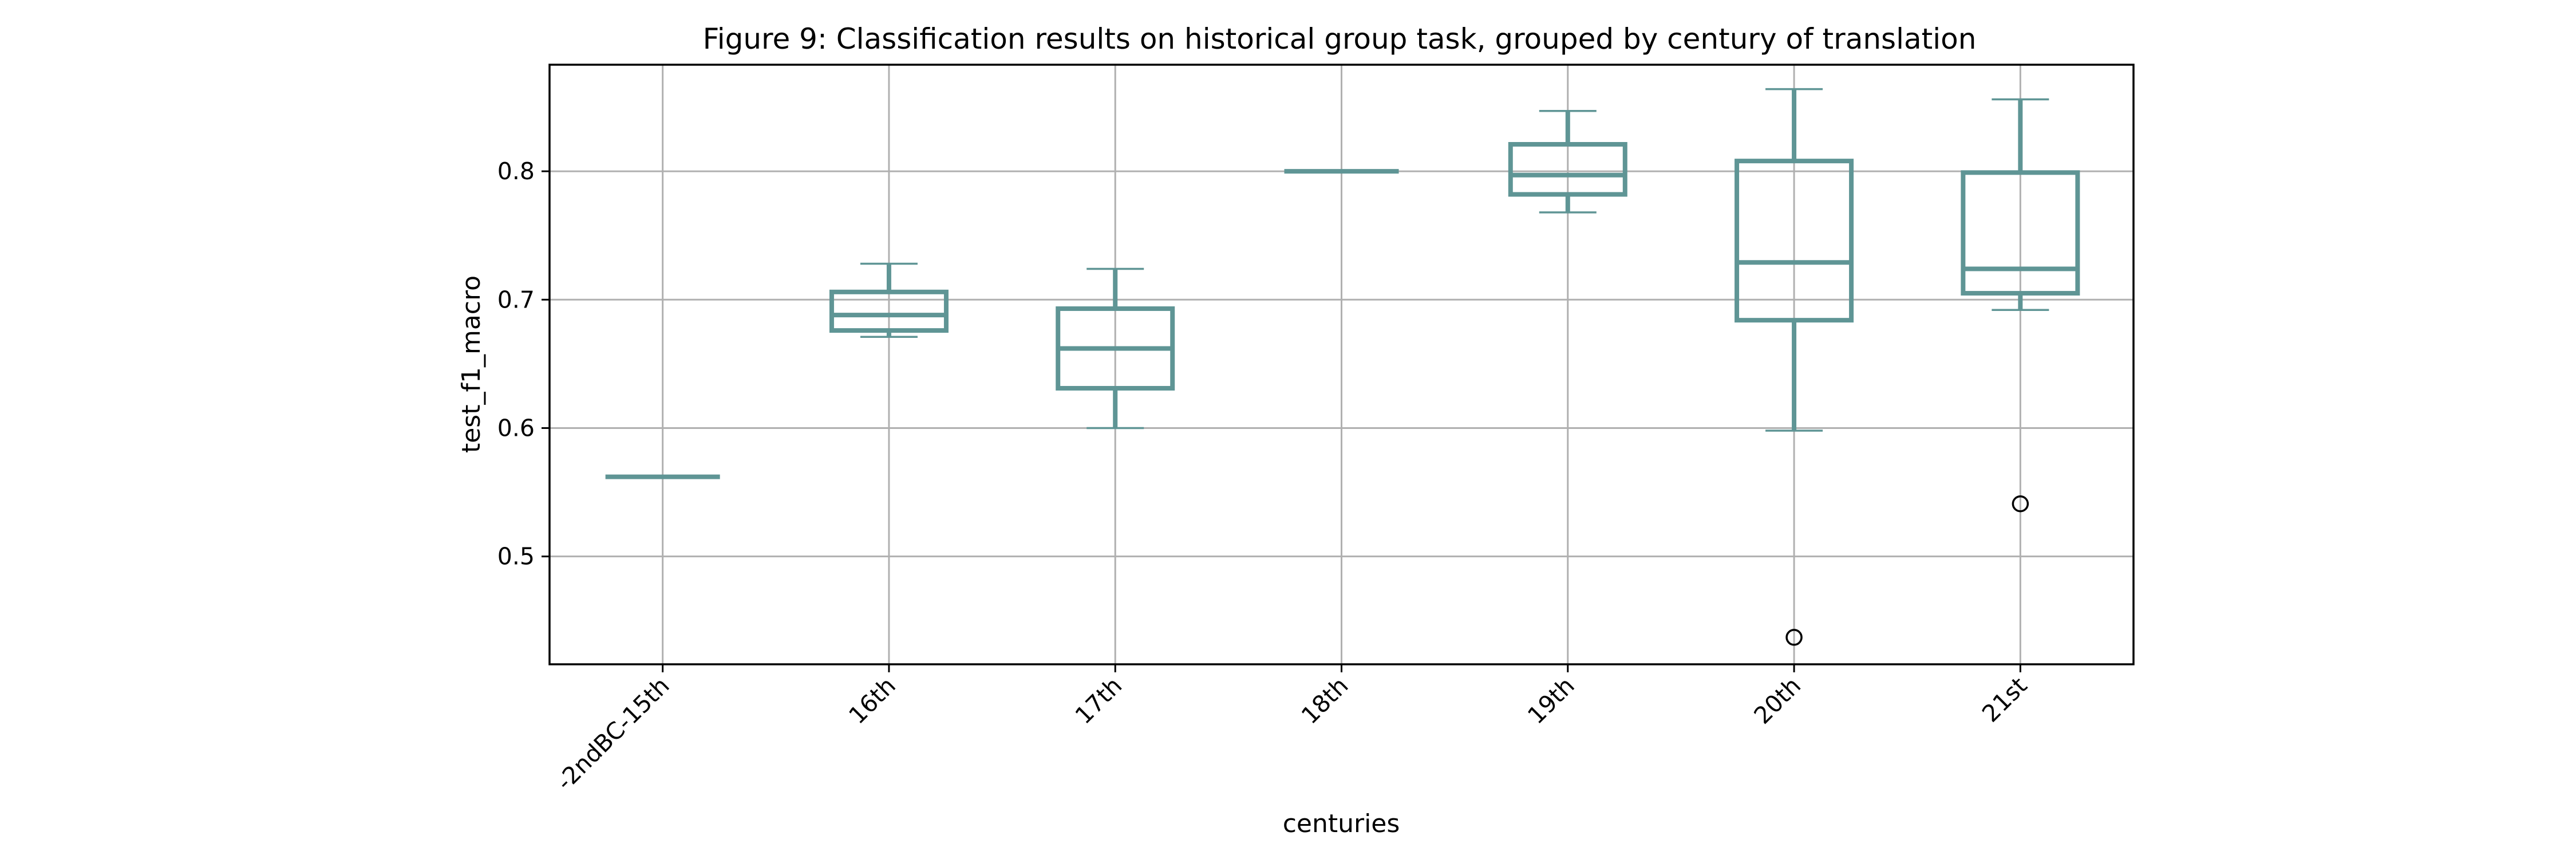 This screenshot has width=2576, height=859. What do you see at coordinates (872, 701) in the screenshot?
I see `x-tick-label: 16th` at bounding box center [872, 701].